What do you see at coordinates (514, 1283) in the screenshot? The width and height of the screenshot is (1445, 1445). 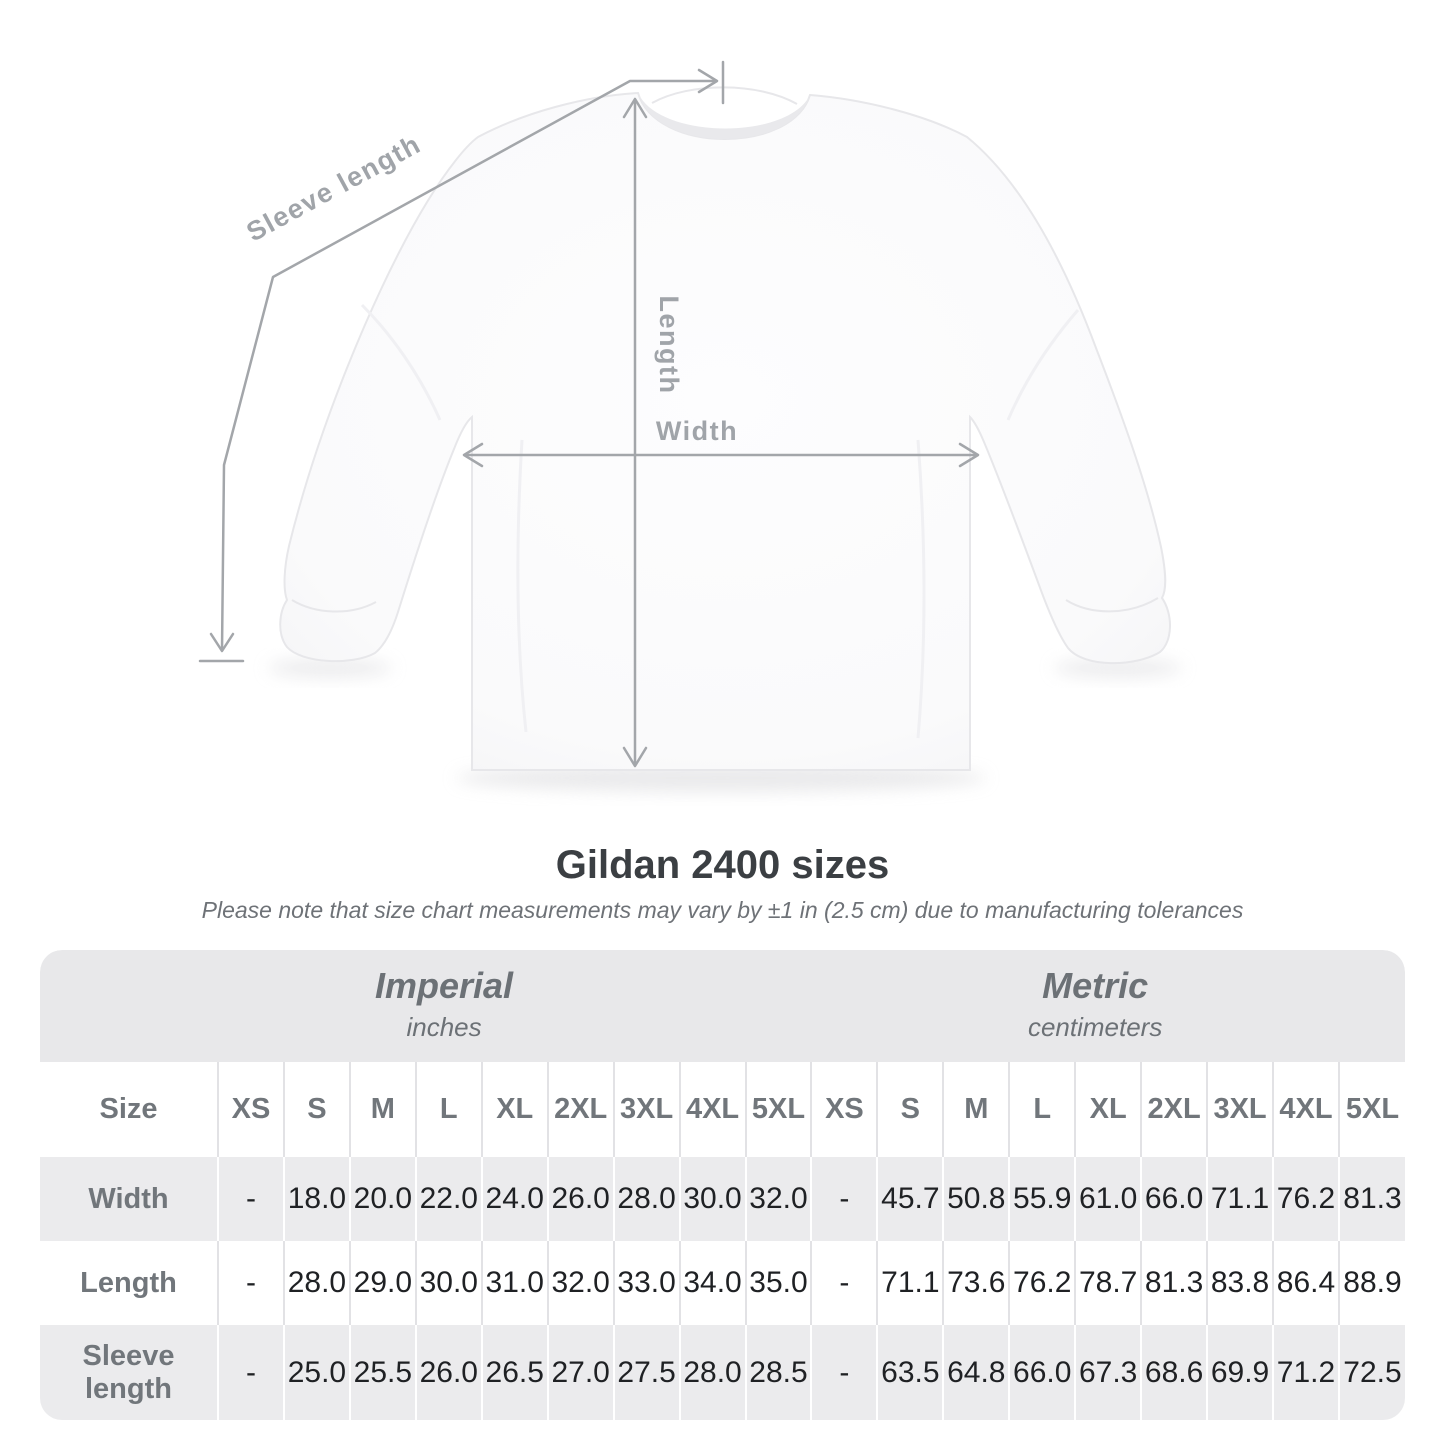 I see `table-cell: 31.0` at bounding box center [514, 1283].